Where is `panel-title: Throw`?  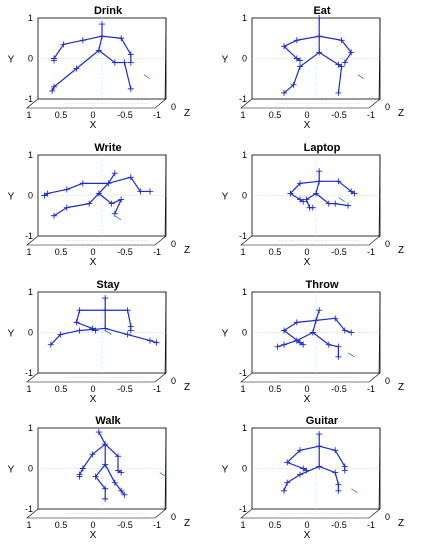 panel-title: Throw is located at coordinates (322, 285).